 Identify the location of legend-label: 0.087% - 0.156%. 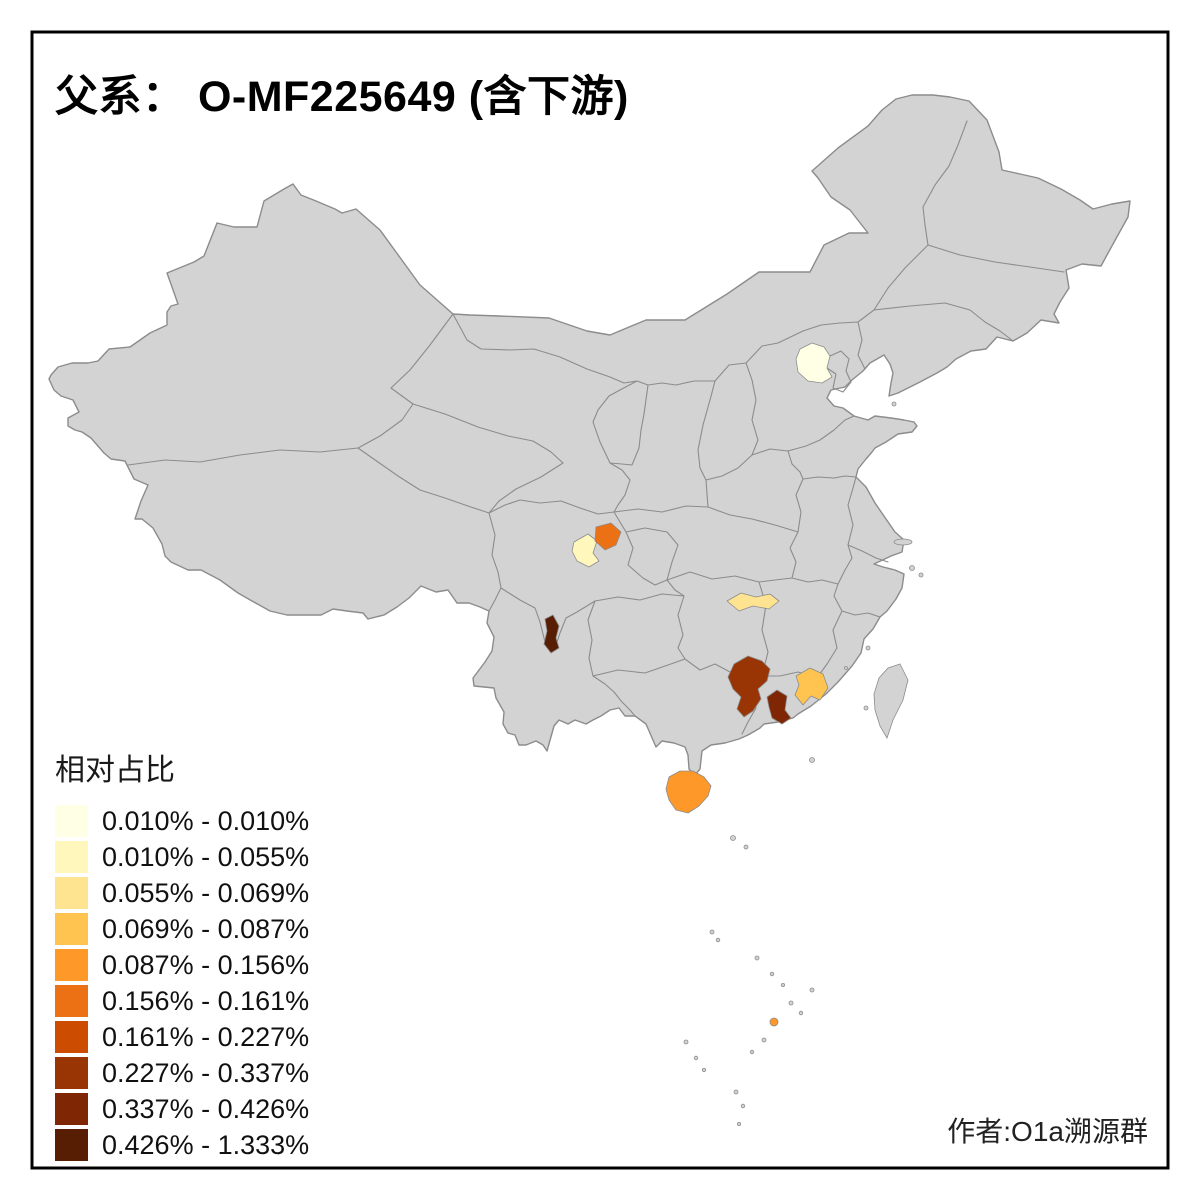
(206, 964).